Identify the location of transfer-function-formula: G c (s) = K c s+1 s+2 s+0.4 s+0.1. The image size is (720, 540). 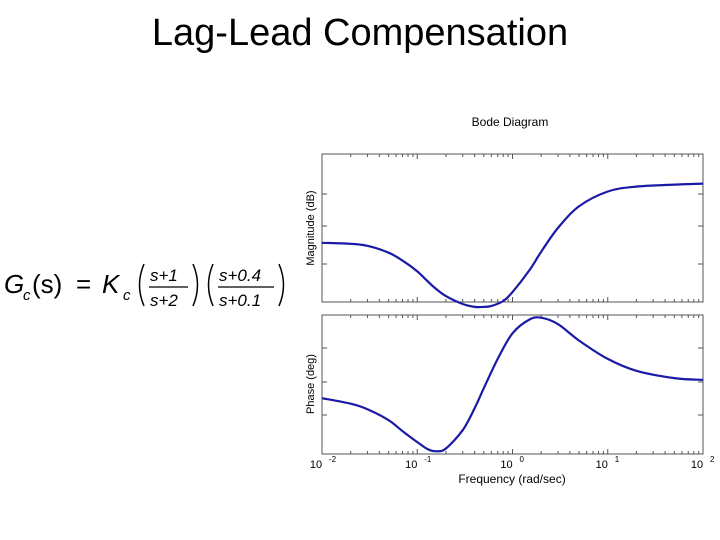
(147, 285).